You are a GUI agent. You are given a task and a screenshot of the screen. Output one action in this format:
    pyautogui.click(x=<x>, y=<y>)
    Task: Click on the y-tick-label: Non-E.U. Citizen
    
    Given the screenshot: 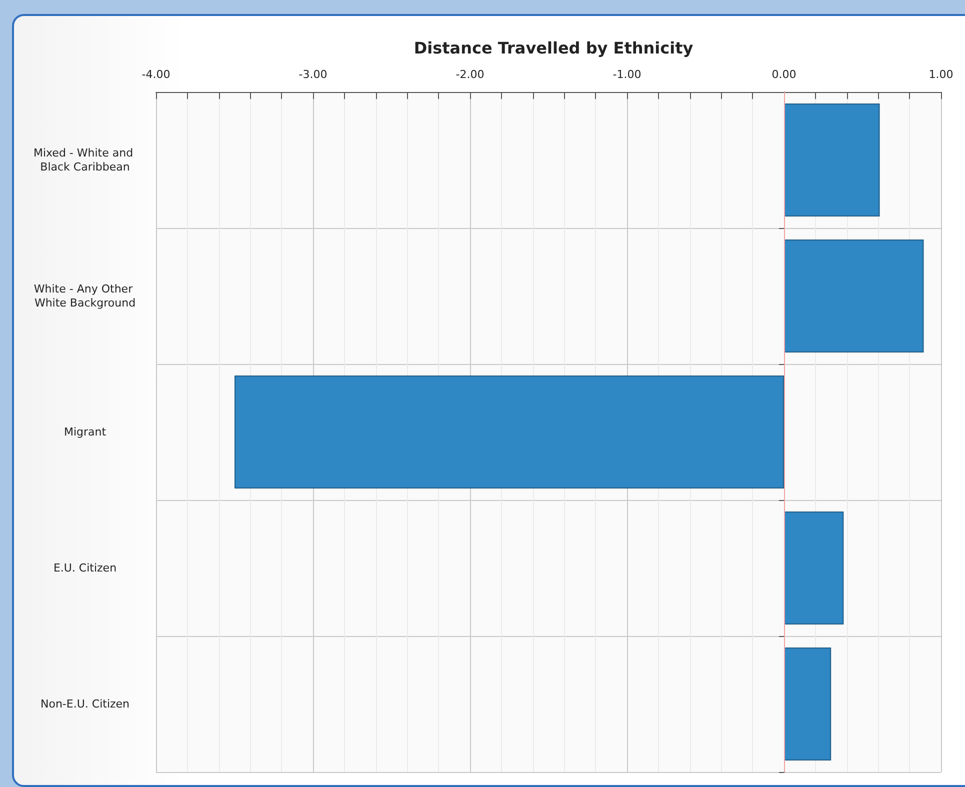 What is the action you would take?
    pyautogui.click(x=85, y=704)
    